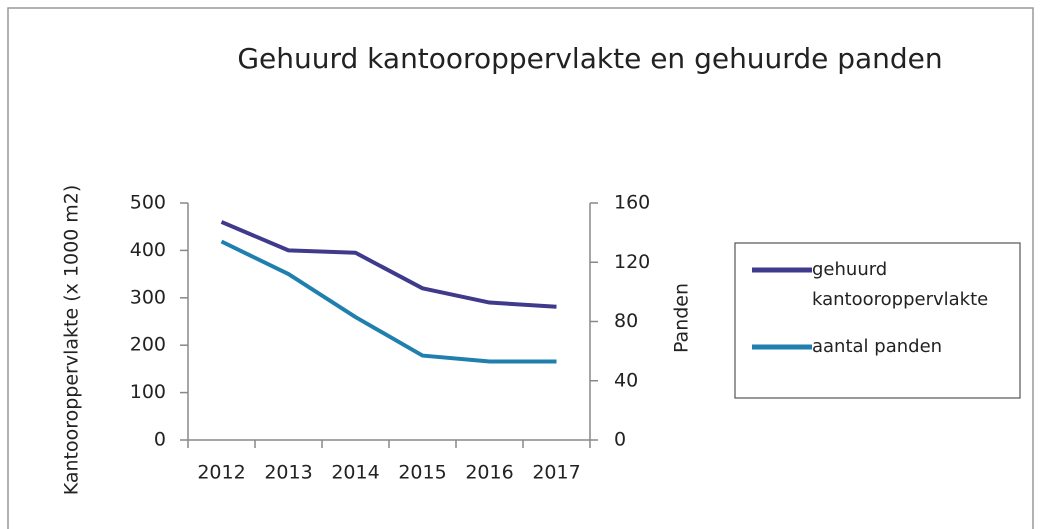 The width and height of the screenshot is (1042, 529). Describe the element at coordinates (556, 473) in the screenshot. I see `x-tick-label: 2017` at that location.